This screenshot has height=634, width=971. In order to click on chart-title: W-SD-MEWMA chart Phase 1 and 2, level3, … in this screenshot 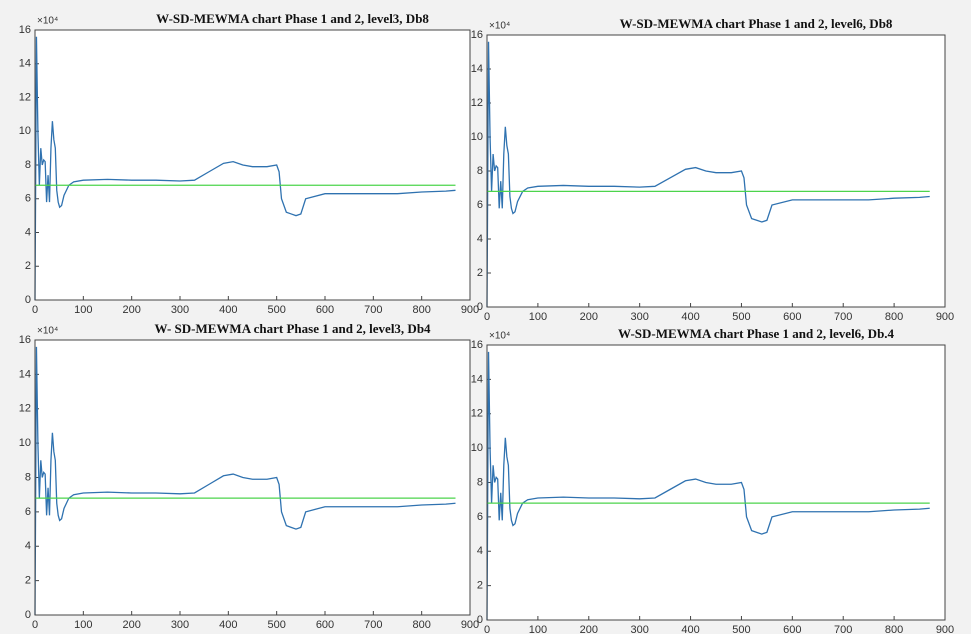, I will do `click(292, 18)`.